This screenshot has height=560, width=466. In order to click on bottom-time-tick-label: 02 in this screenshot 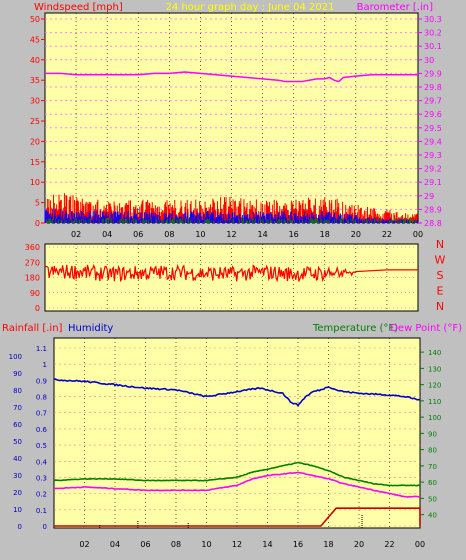, I will do `click(84, 544)`.